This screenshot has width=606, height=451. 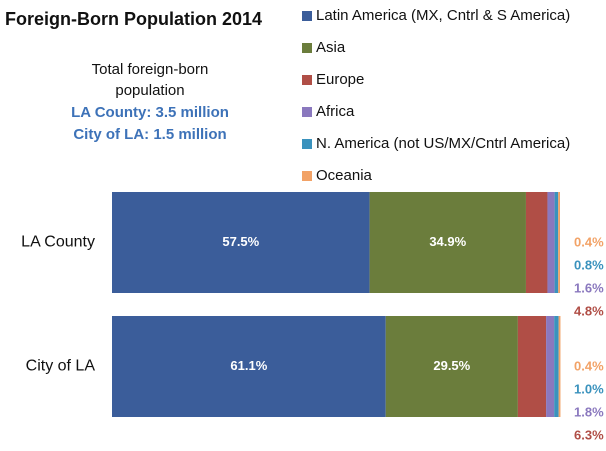 I want to click on data-label: 1.6%, so click(x=589, y=287).